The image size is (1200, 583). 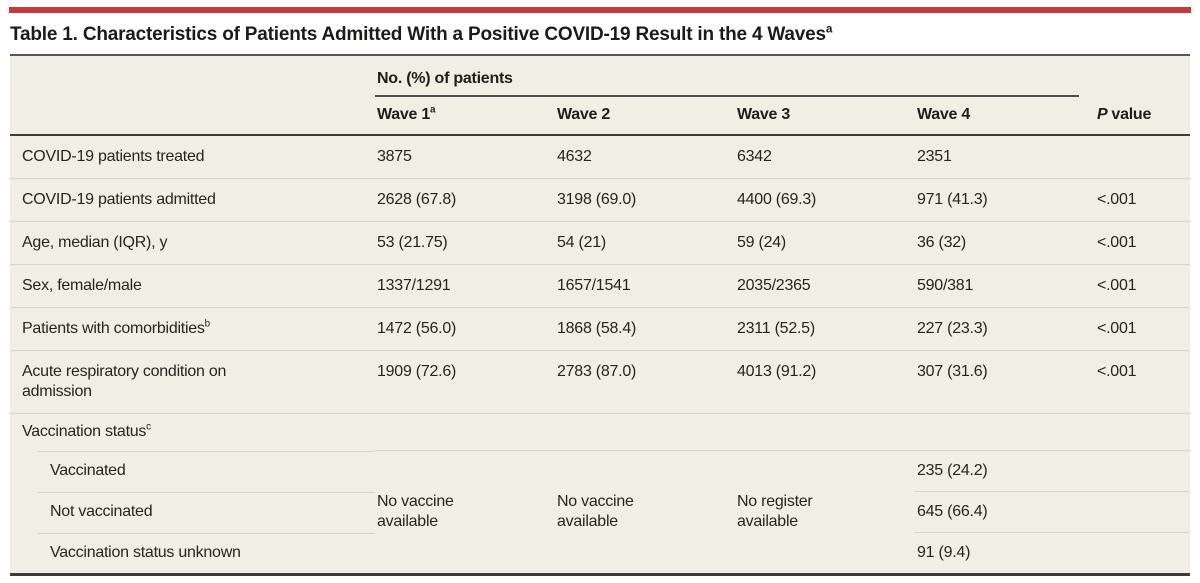 What do you see at coordinates (645, 382) in the screenshot?
I see `cell-wave-2: 2783 (87.0)` at bounding box center [645, 382].